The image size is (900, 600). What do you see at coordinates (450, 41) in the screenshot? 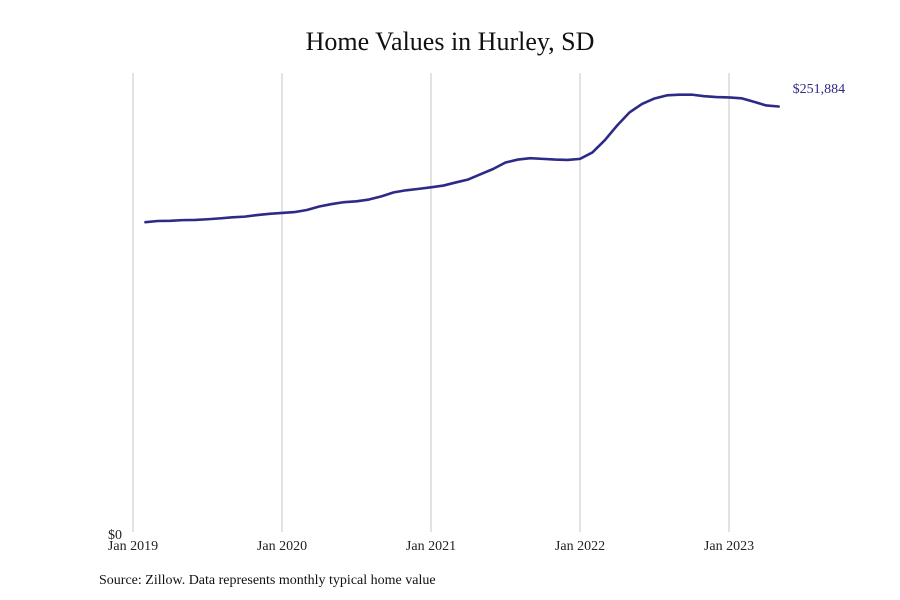
I see `chart-title: Home Values in Hurley, SD` at bounding box center [450, 41].